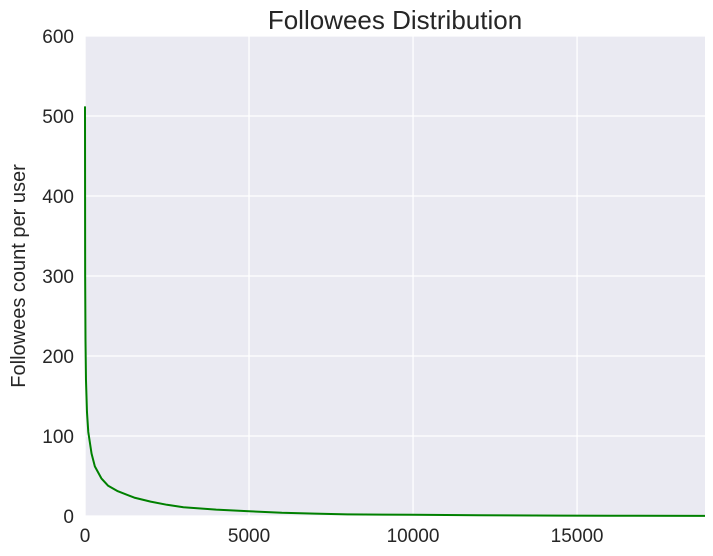 This screenshot has width=713, height=556. Describe the element at coordinates (68, 517) in the screenshot. I see `y-tick-label: 0` at that location.